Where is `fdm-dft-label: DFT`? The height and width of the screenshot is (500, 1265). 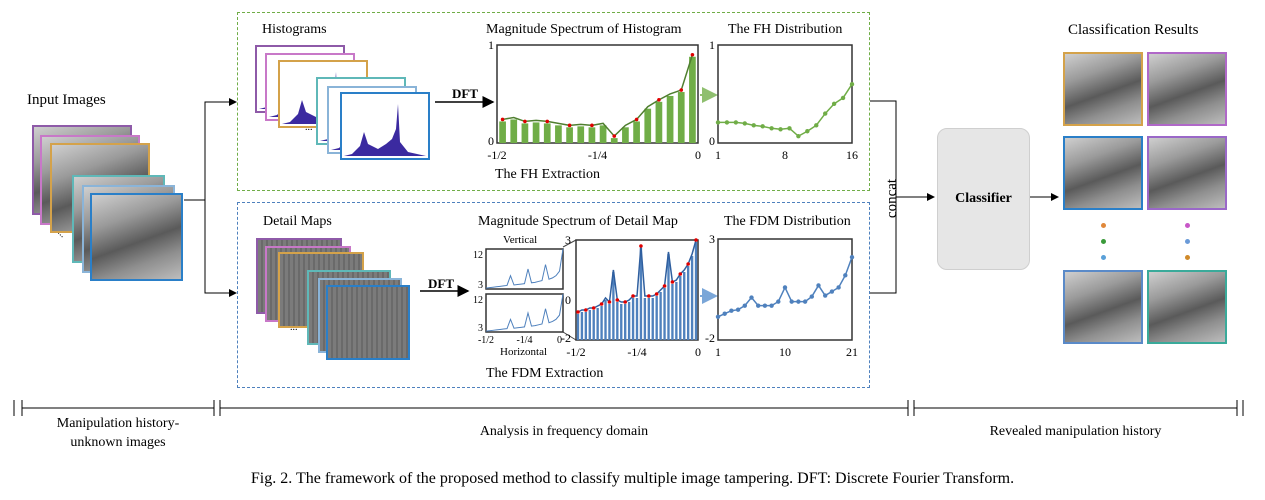 fdm-dft-label: DFT is located at coordinates (441, 283).